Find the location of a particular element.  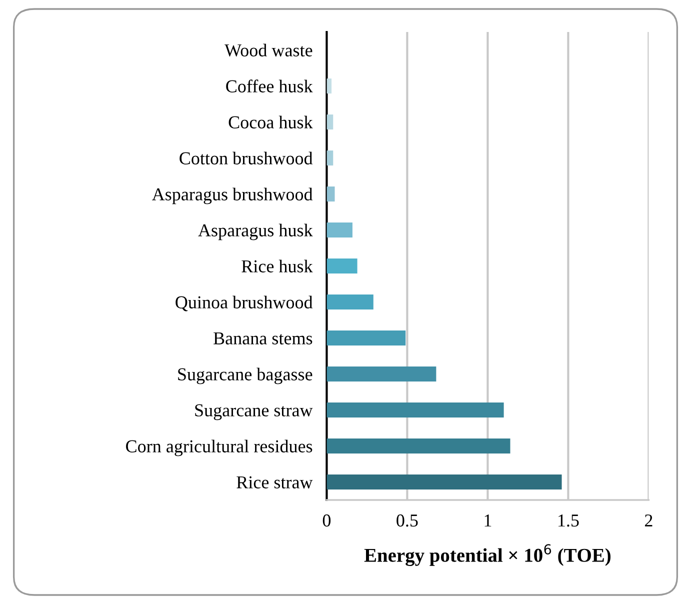

y-tick-label: Sugarcane bagasse is located at coordinates (245, 376).